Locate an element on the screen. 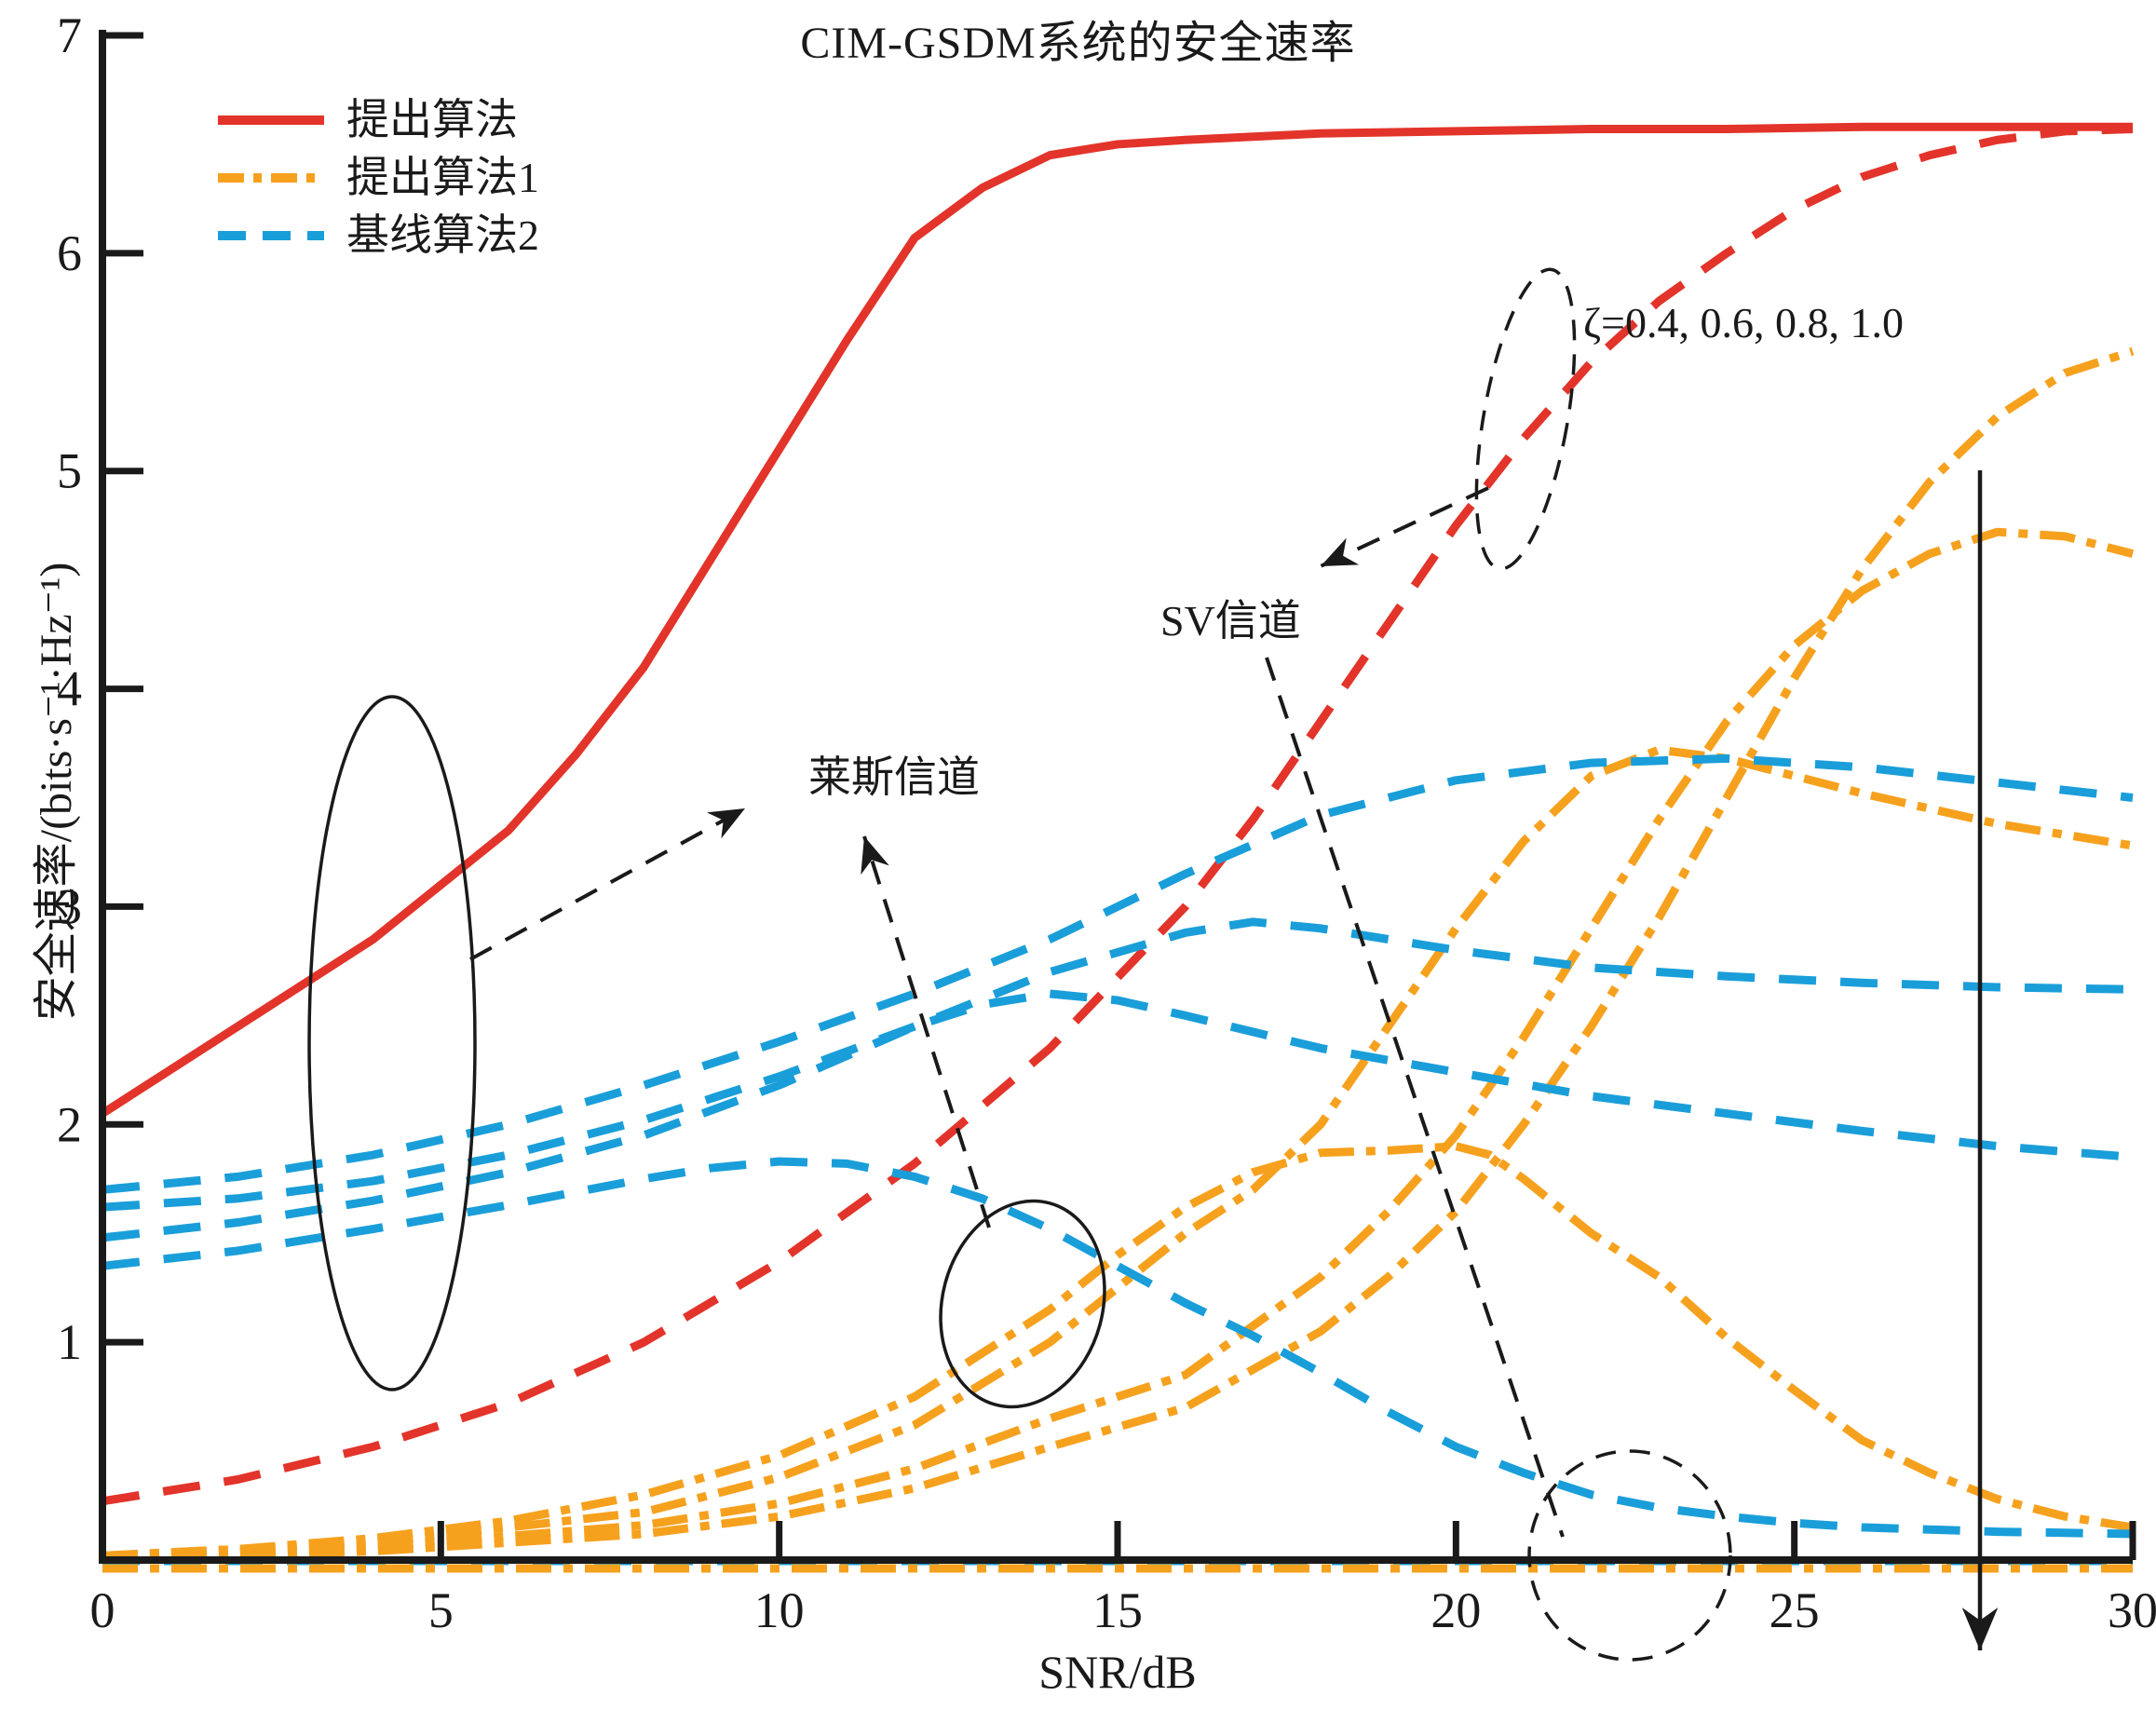  legend-label: 基线算法2 is located at coordinates (442, 235).